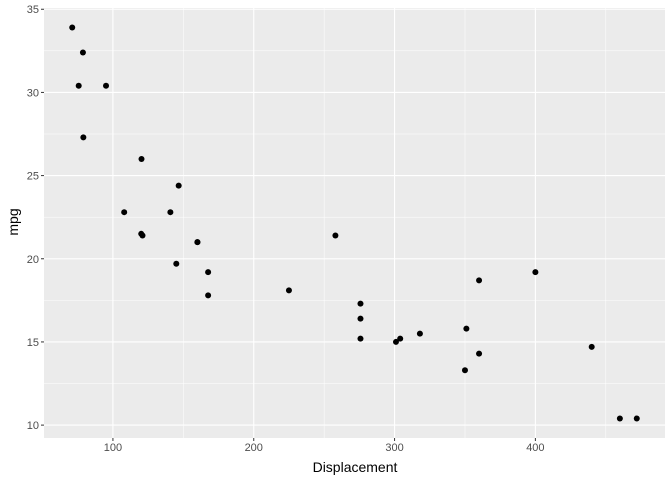  I want to click on x-tick-label: 400, so click(535, 448).